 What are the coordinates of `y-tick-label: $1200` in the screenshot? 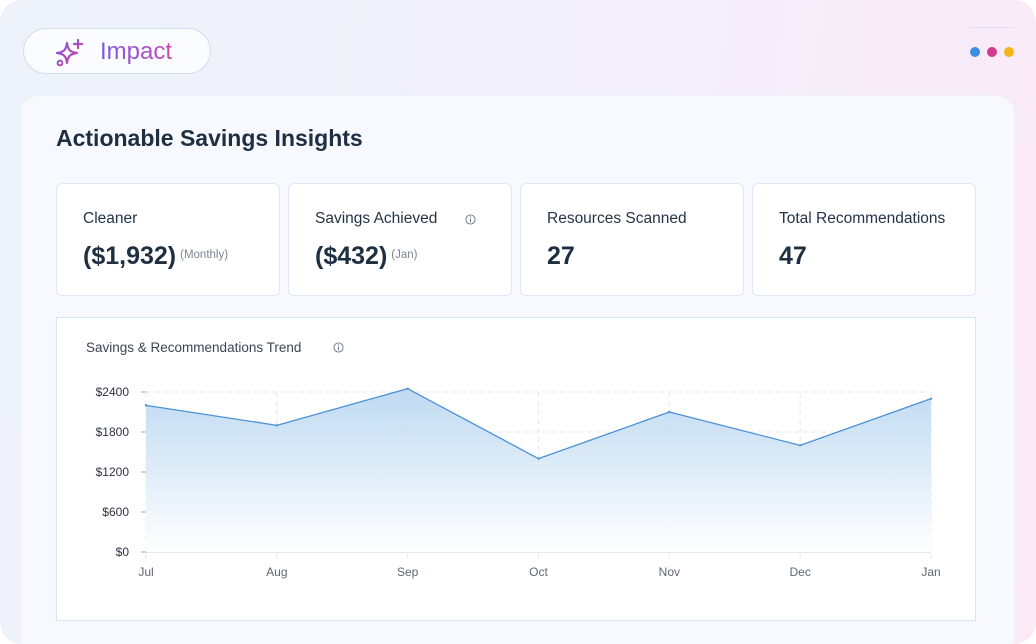 It's located at (113, 472).